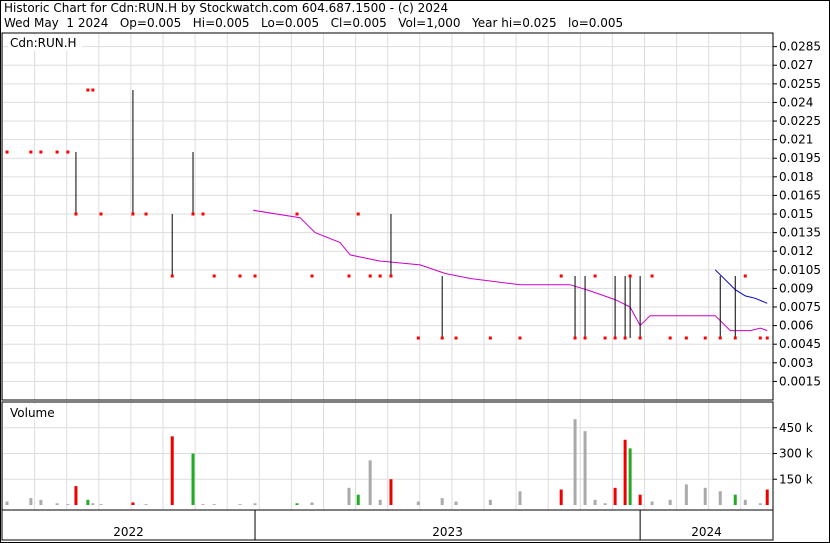  I want to click on y-tick-label: 0.0225, so click(800, 121).